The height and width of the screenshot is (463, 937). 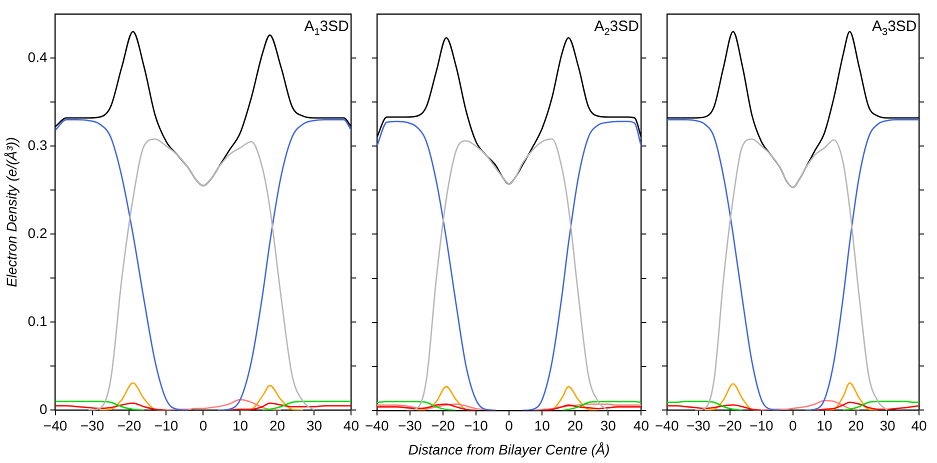 What do you see at coordinates (509, 449) in the screenshot?
I see `x-axis-title: Distance from Bilayer Centre (Å)` at bounding box center [509, 449].